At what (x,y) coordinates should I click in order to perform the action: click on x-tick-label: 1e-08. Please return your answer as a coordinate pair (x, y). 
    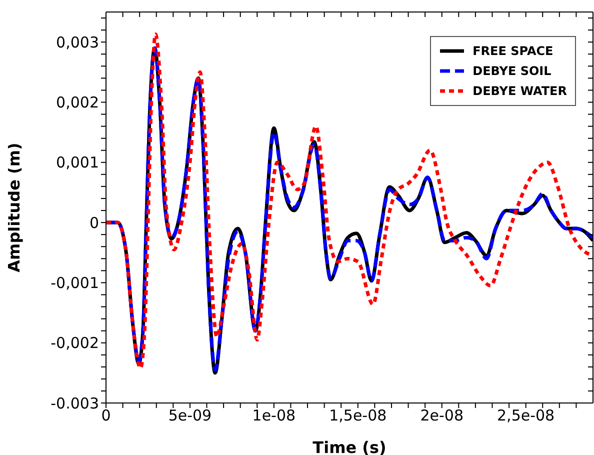
    Looking at the image, I should click on (274, 415).